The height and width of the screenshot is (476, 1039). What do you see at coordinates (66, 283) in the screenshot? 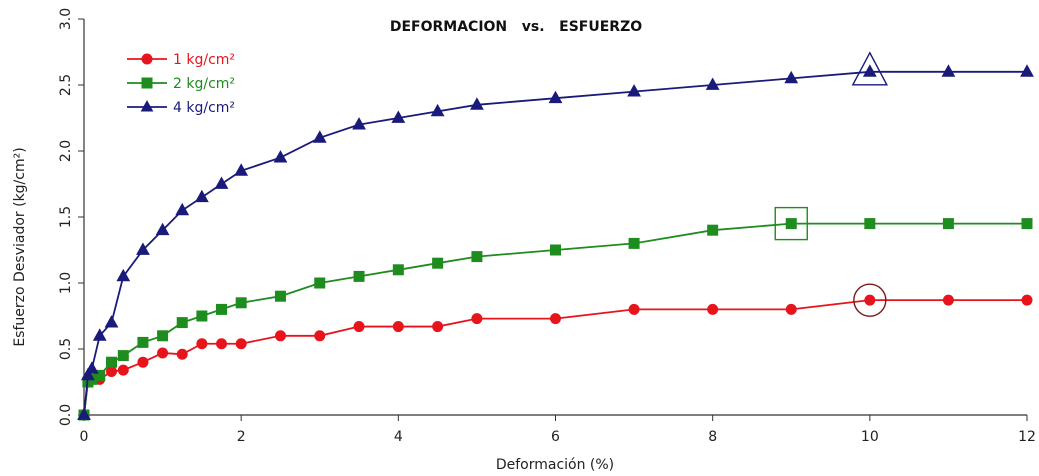
I see `y-tick-label: 1.0` at bounding box center [66, 283].